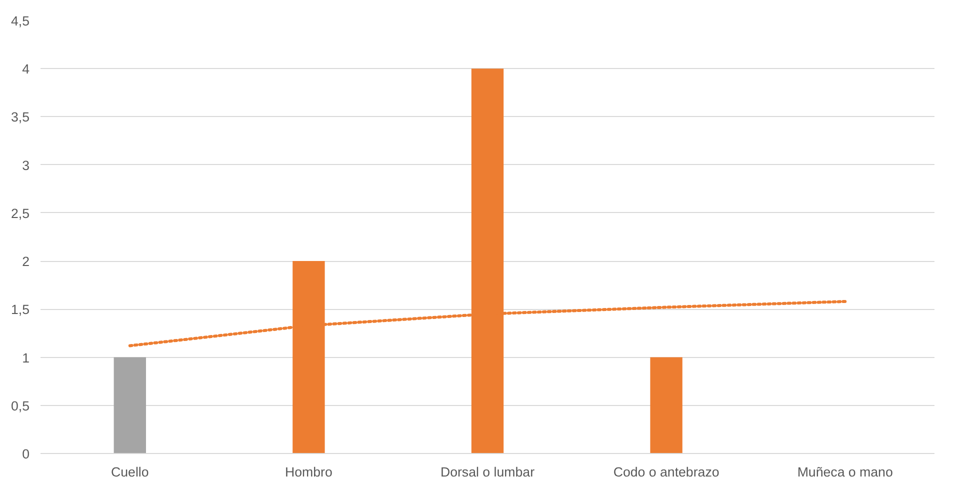 The image size is (954, 482). What do you see at coordinates (20, 21) in the screenshot?
I see `y-tick-label: 4,5` at bounding box center [20, 21].